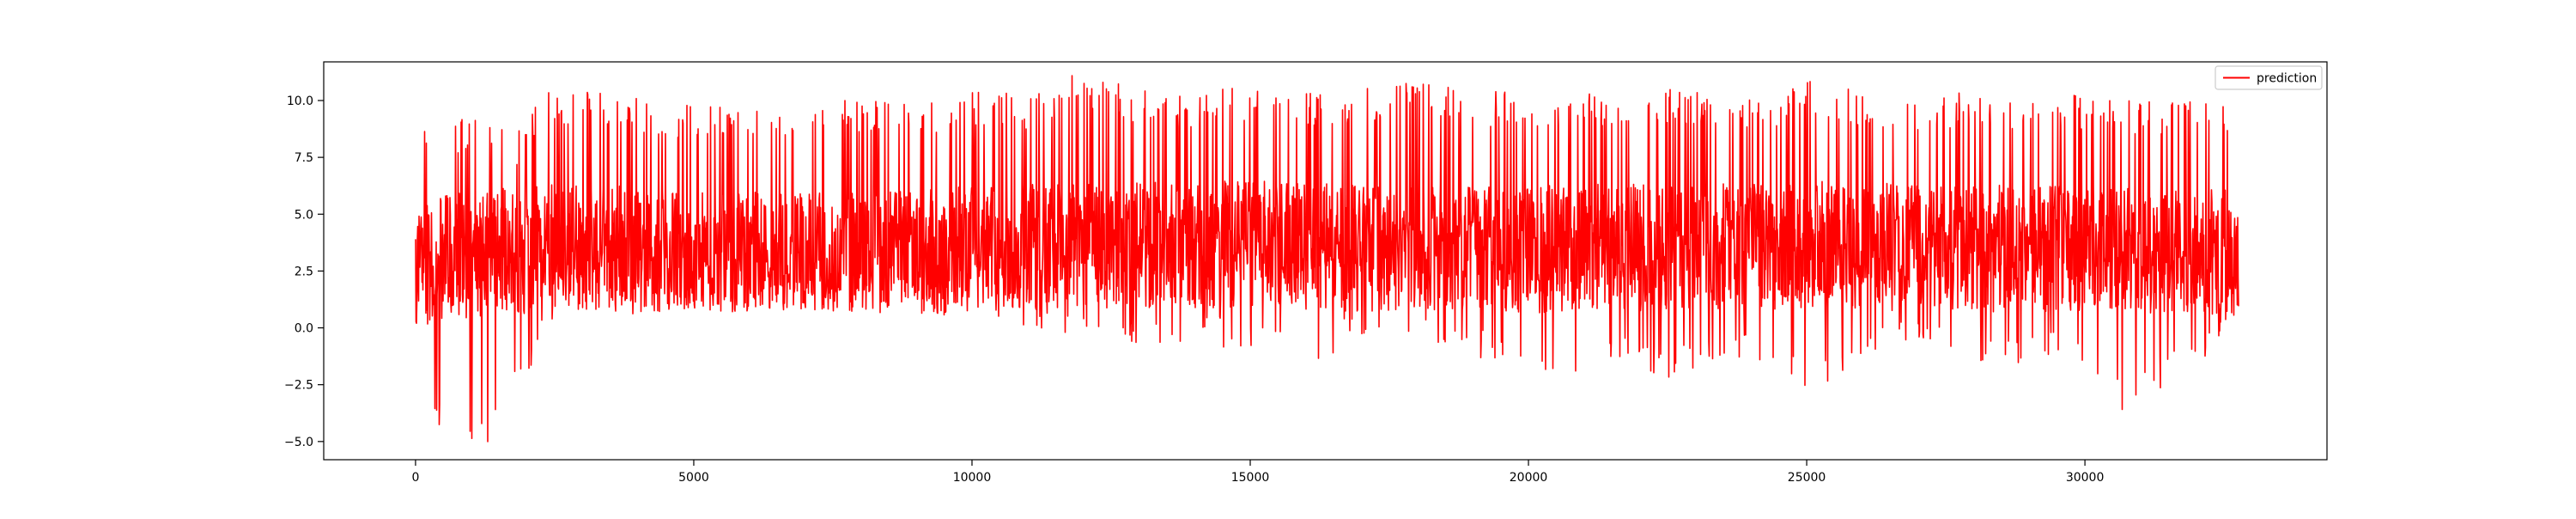  What do you see at coordinates (298, 442) in the screenshot?
I see `y-tick-label: −5.0` at bounding box center [298, 442].